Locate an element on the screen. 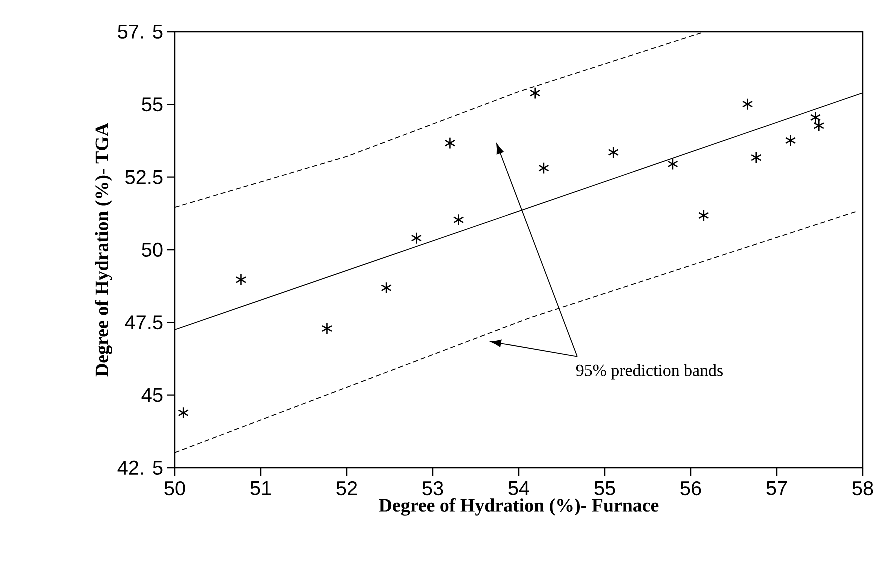 The image size is (895, 573). x-tick-label: 53 is located at coordinates (433, 488).